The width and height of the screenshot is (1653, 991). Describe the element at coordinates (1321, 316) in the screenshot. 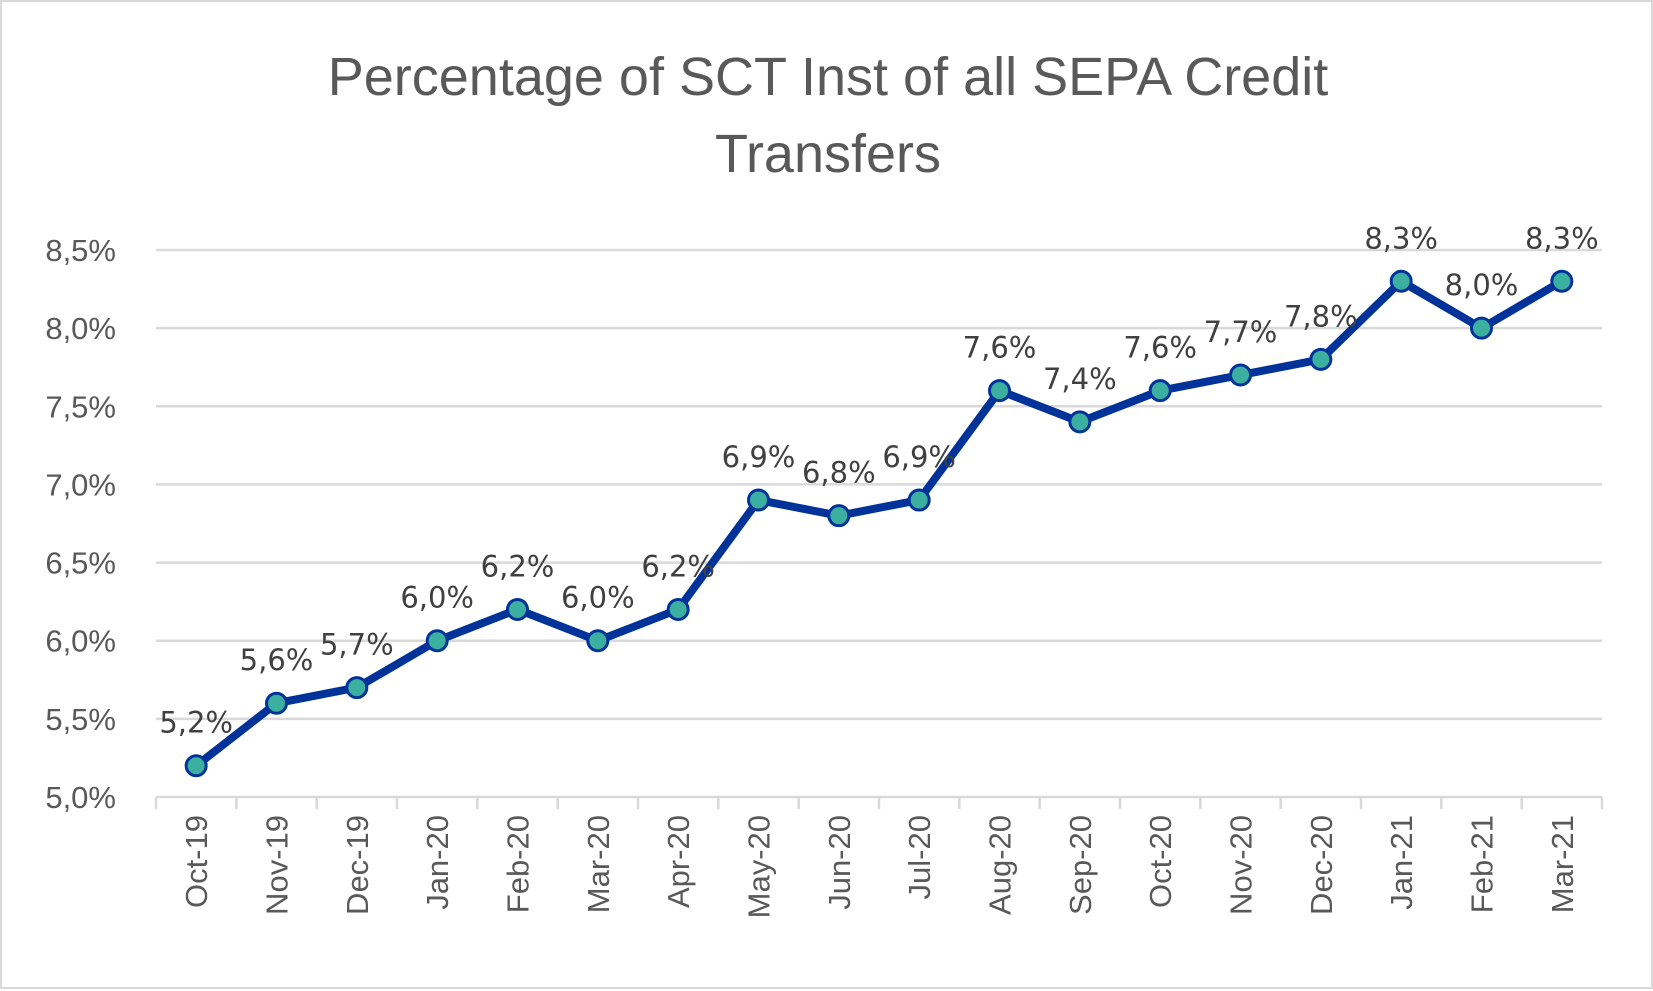

I see `data-label: 7,8%` at that location.